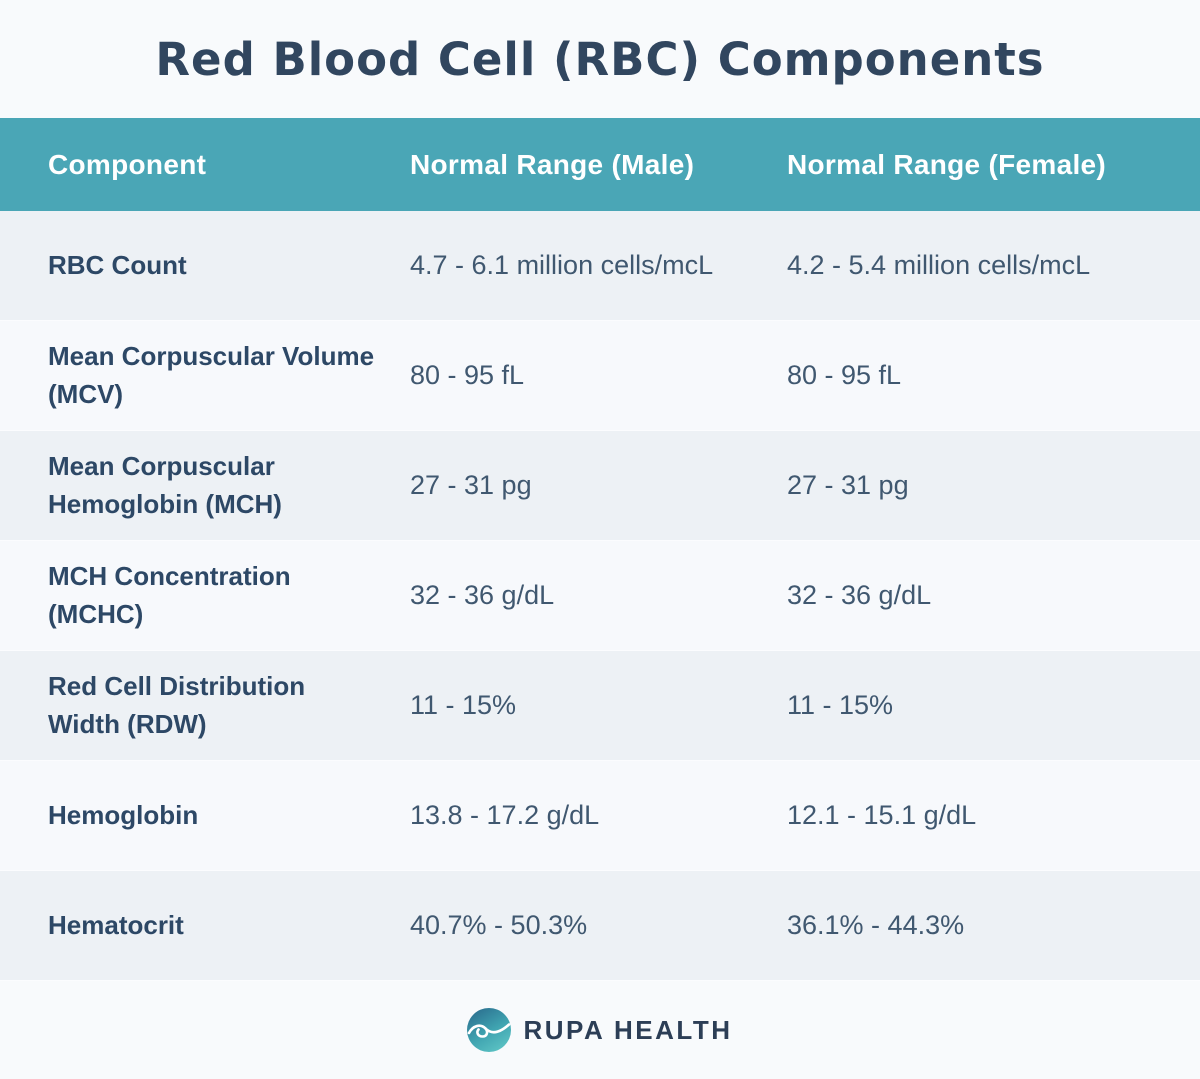 The width and height of the screenshot is (1200, 1079). I want to click on female-range-value: 11 - 15%, so click(840, 705).